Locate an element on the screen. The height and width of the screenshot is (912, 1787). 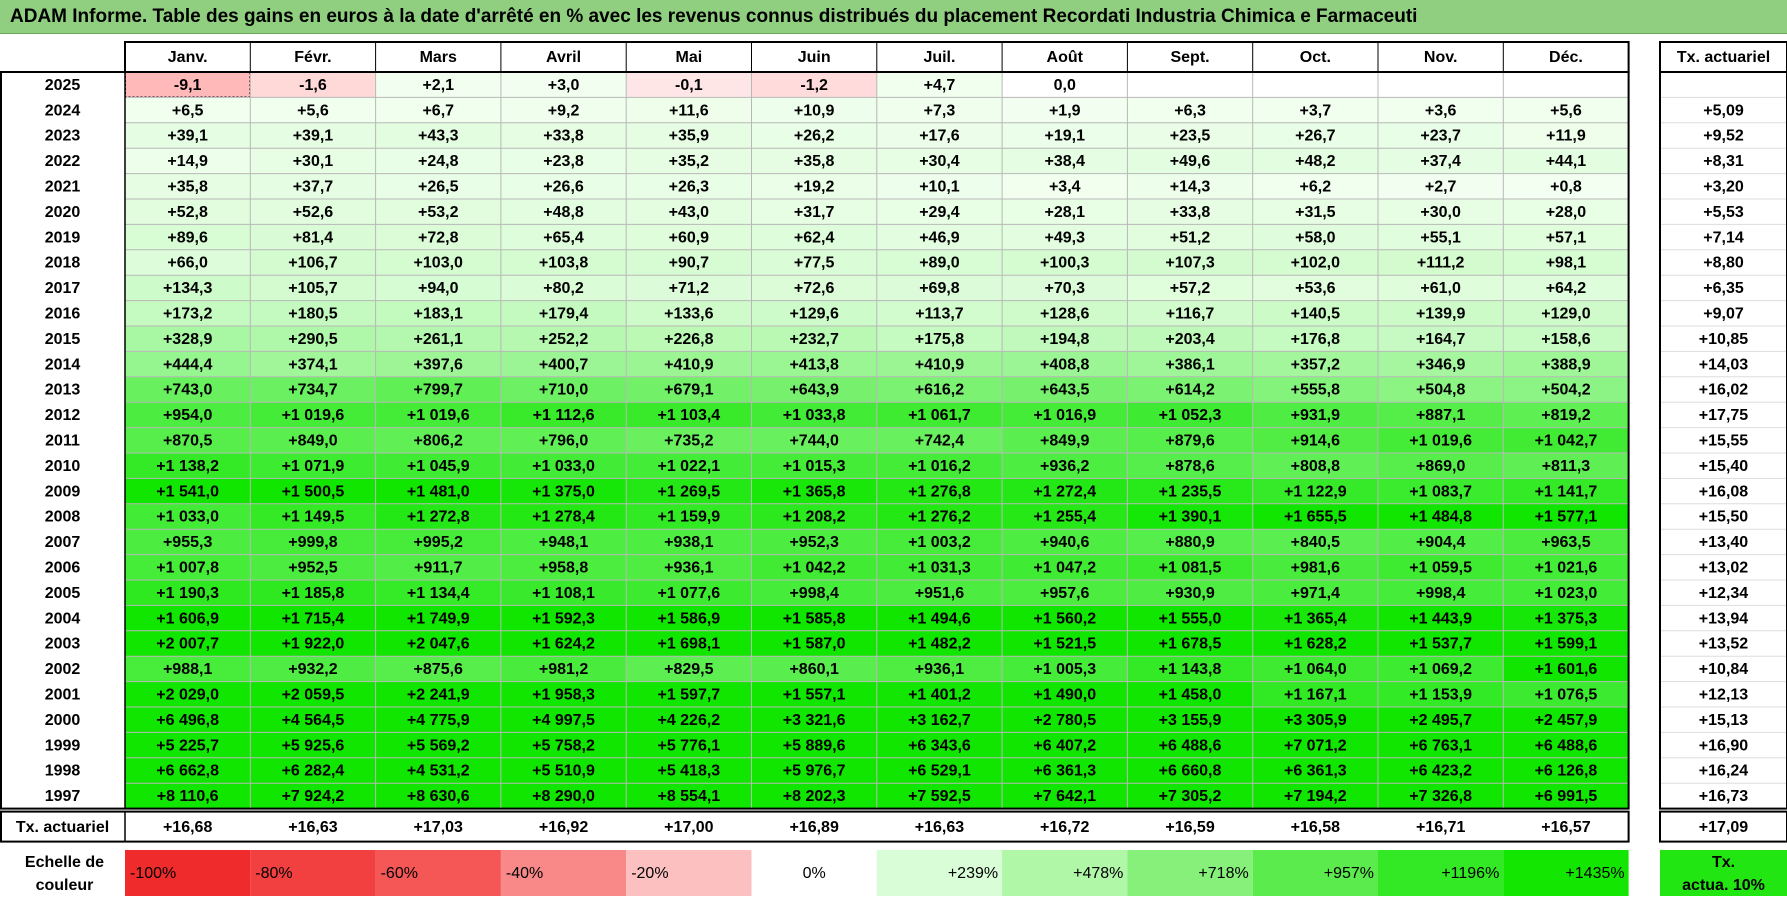
cell-value: +5 418,3 is located at coordinates (688, 771).